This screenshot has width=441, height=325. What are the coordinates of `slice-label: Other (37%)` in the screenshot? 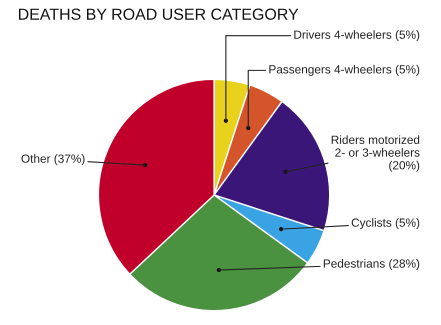 It's located at (53, 160).